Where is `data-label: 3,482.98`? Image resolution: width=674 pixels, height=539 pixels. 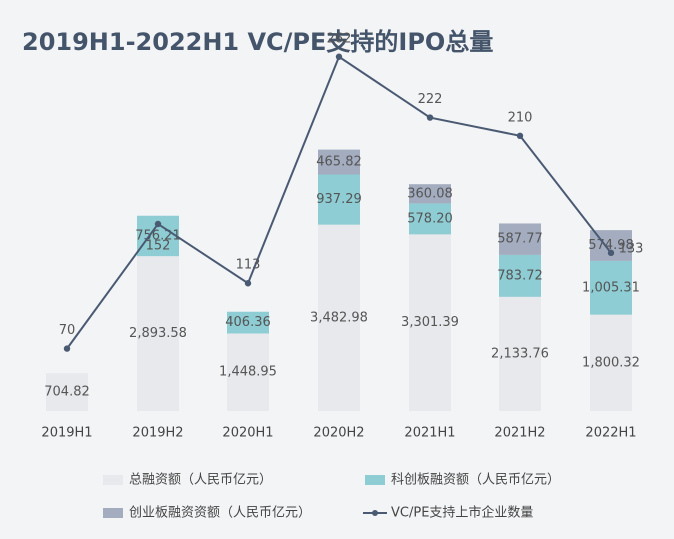
data-label: 3,482.98 is located at coordinates (339, 317).